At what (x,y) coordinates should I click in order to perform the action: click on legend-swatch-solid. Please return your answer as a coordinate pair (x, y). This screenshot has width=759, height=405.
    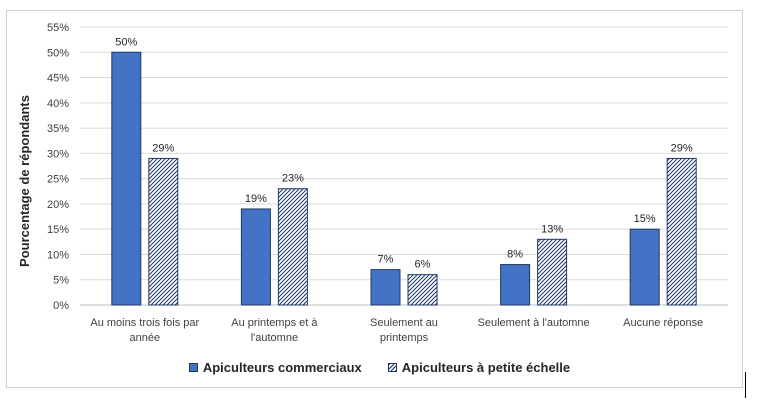
    Looking at the image, I should click on (193, 367).